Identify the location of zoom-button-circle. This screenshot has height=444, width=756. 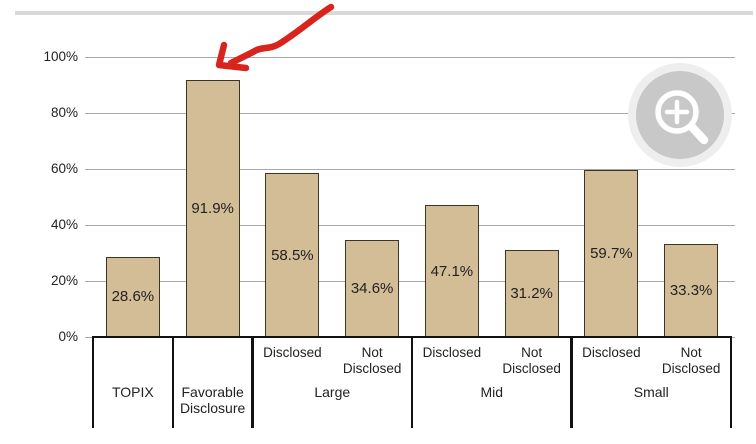
(680, 115).